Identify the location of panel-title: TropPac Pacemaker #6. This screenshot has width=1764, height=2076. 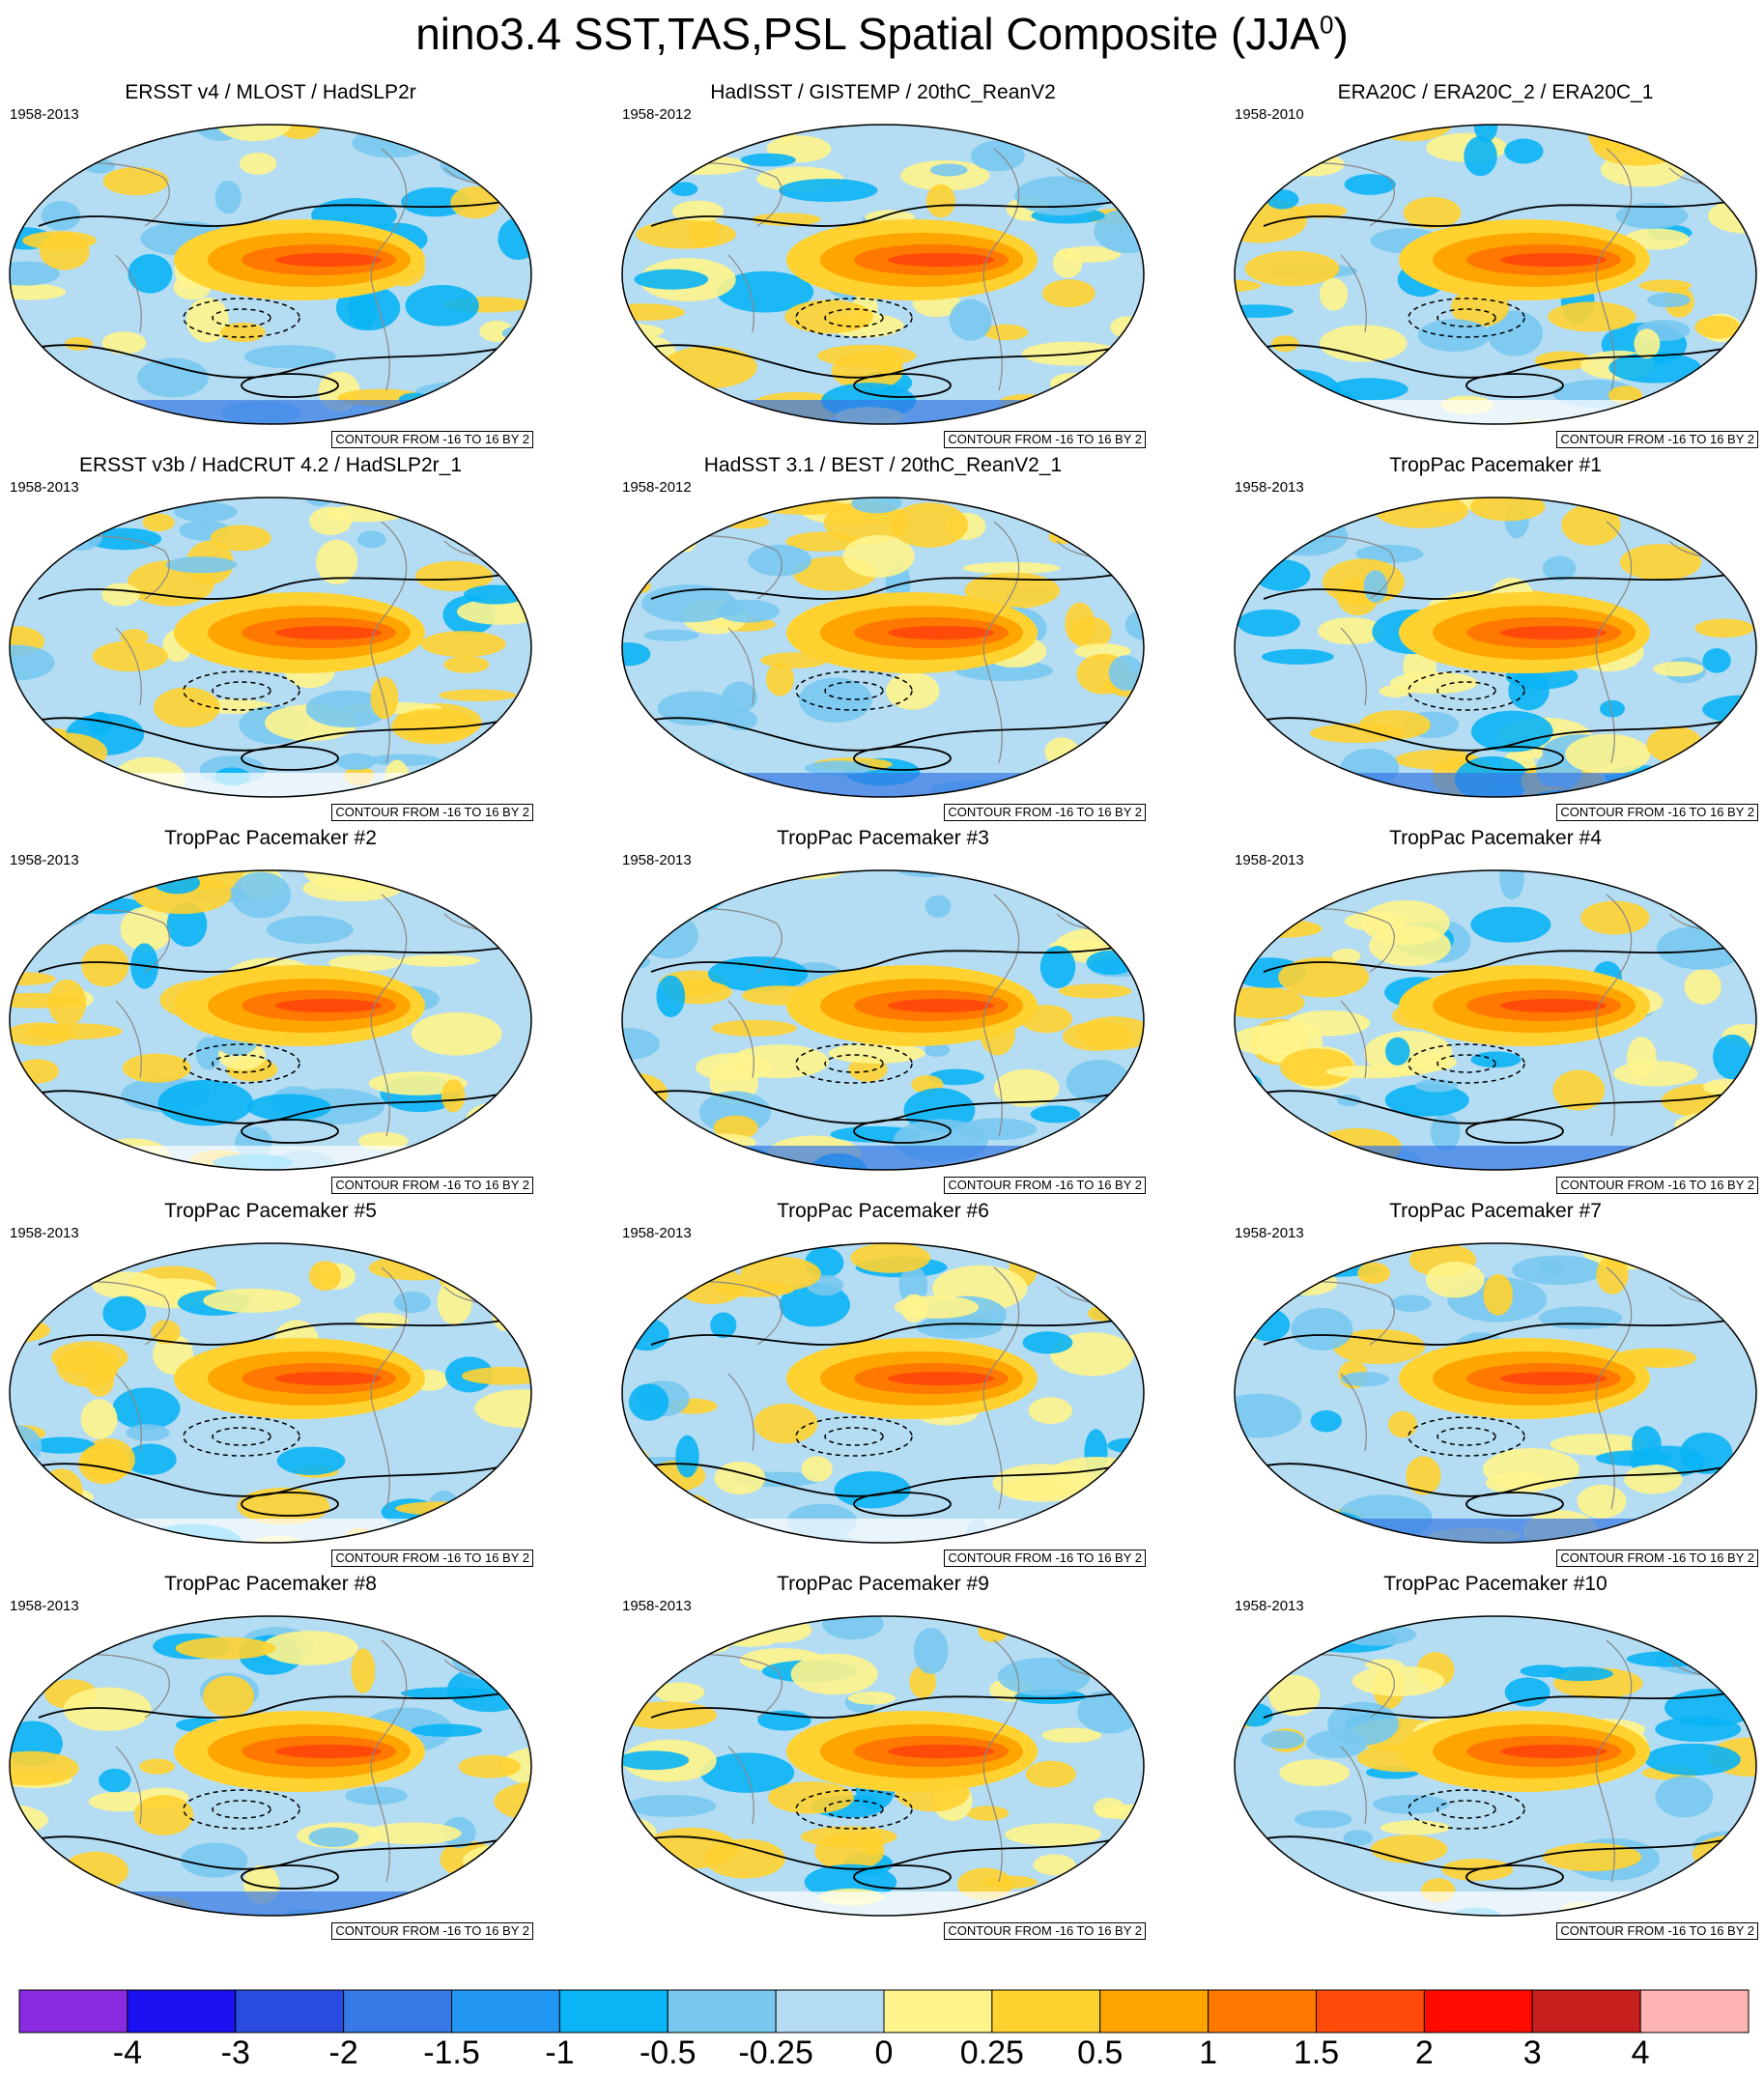
(883, 1211).